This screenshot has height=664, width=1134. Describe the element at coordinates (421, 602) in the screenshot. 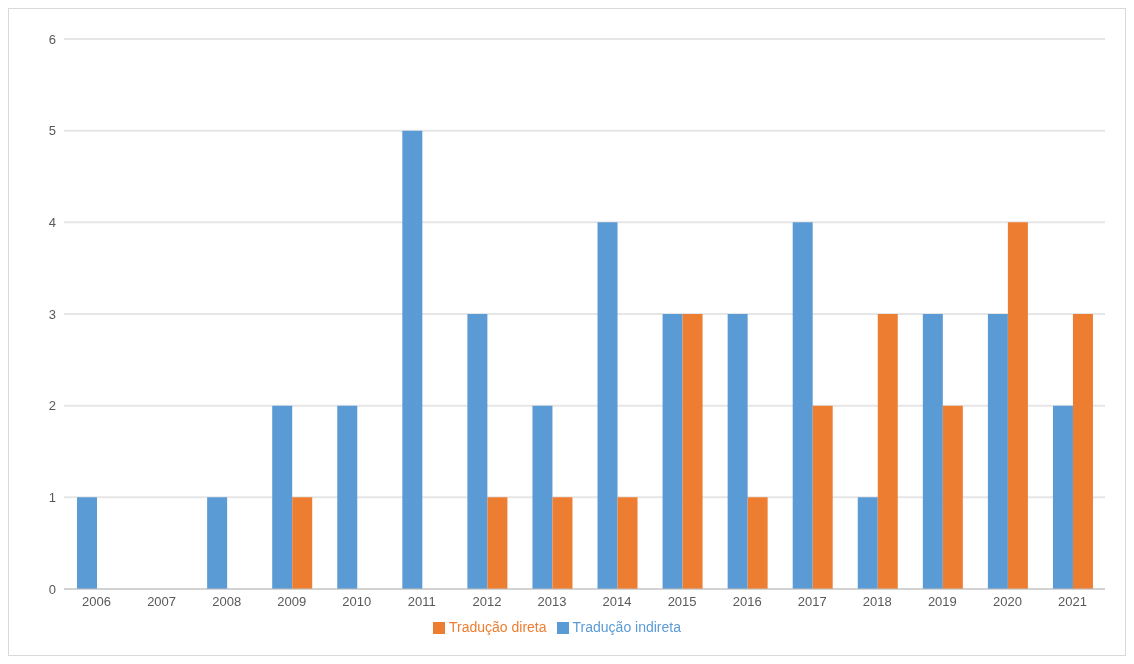

I see `x-tick-label: 2011` at that location.